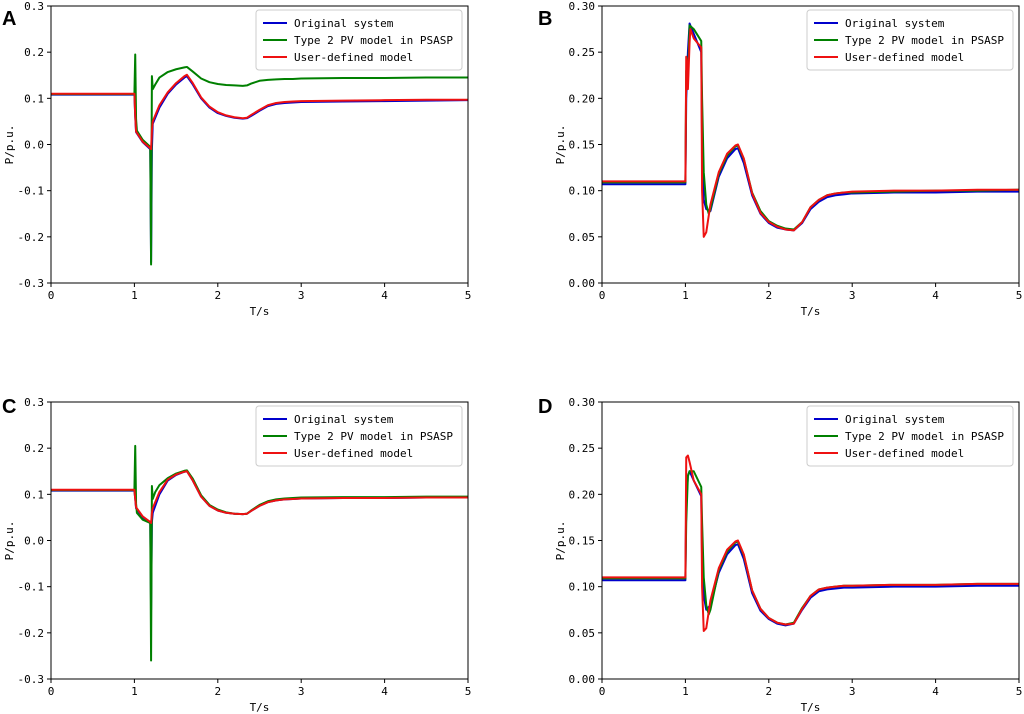 Image resolution: width=1024 pixels, height=714 pixels. Describe the element at coordinates (9, 19) in the screenshot. I see `panel-letter: A` at that location.